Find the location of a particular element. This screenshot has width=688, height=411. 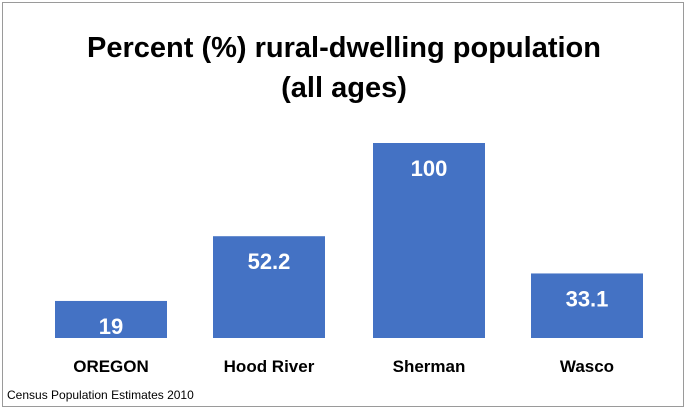

category-label: Hood River is located at coordinates (269, 366).